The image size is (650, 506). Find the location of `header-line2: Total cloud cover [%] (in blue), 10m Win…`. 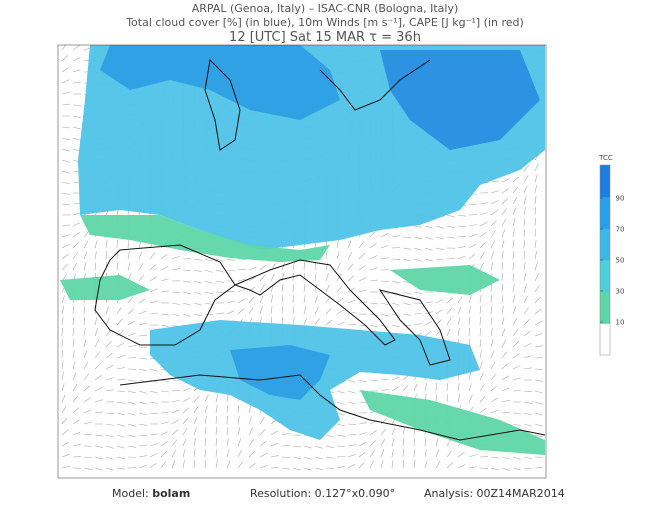

header-line2: Total cloud cover [%] (in blue), 10m Win… is located at coordinates (324, 22).